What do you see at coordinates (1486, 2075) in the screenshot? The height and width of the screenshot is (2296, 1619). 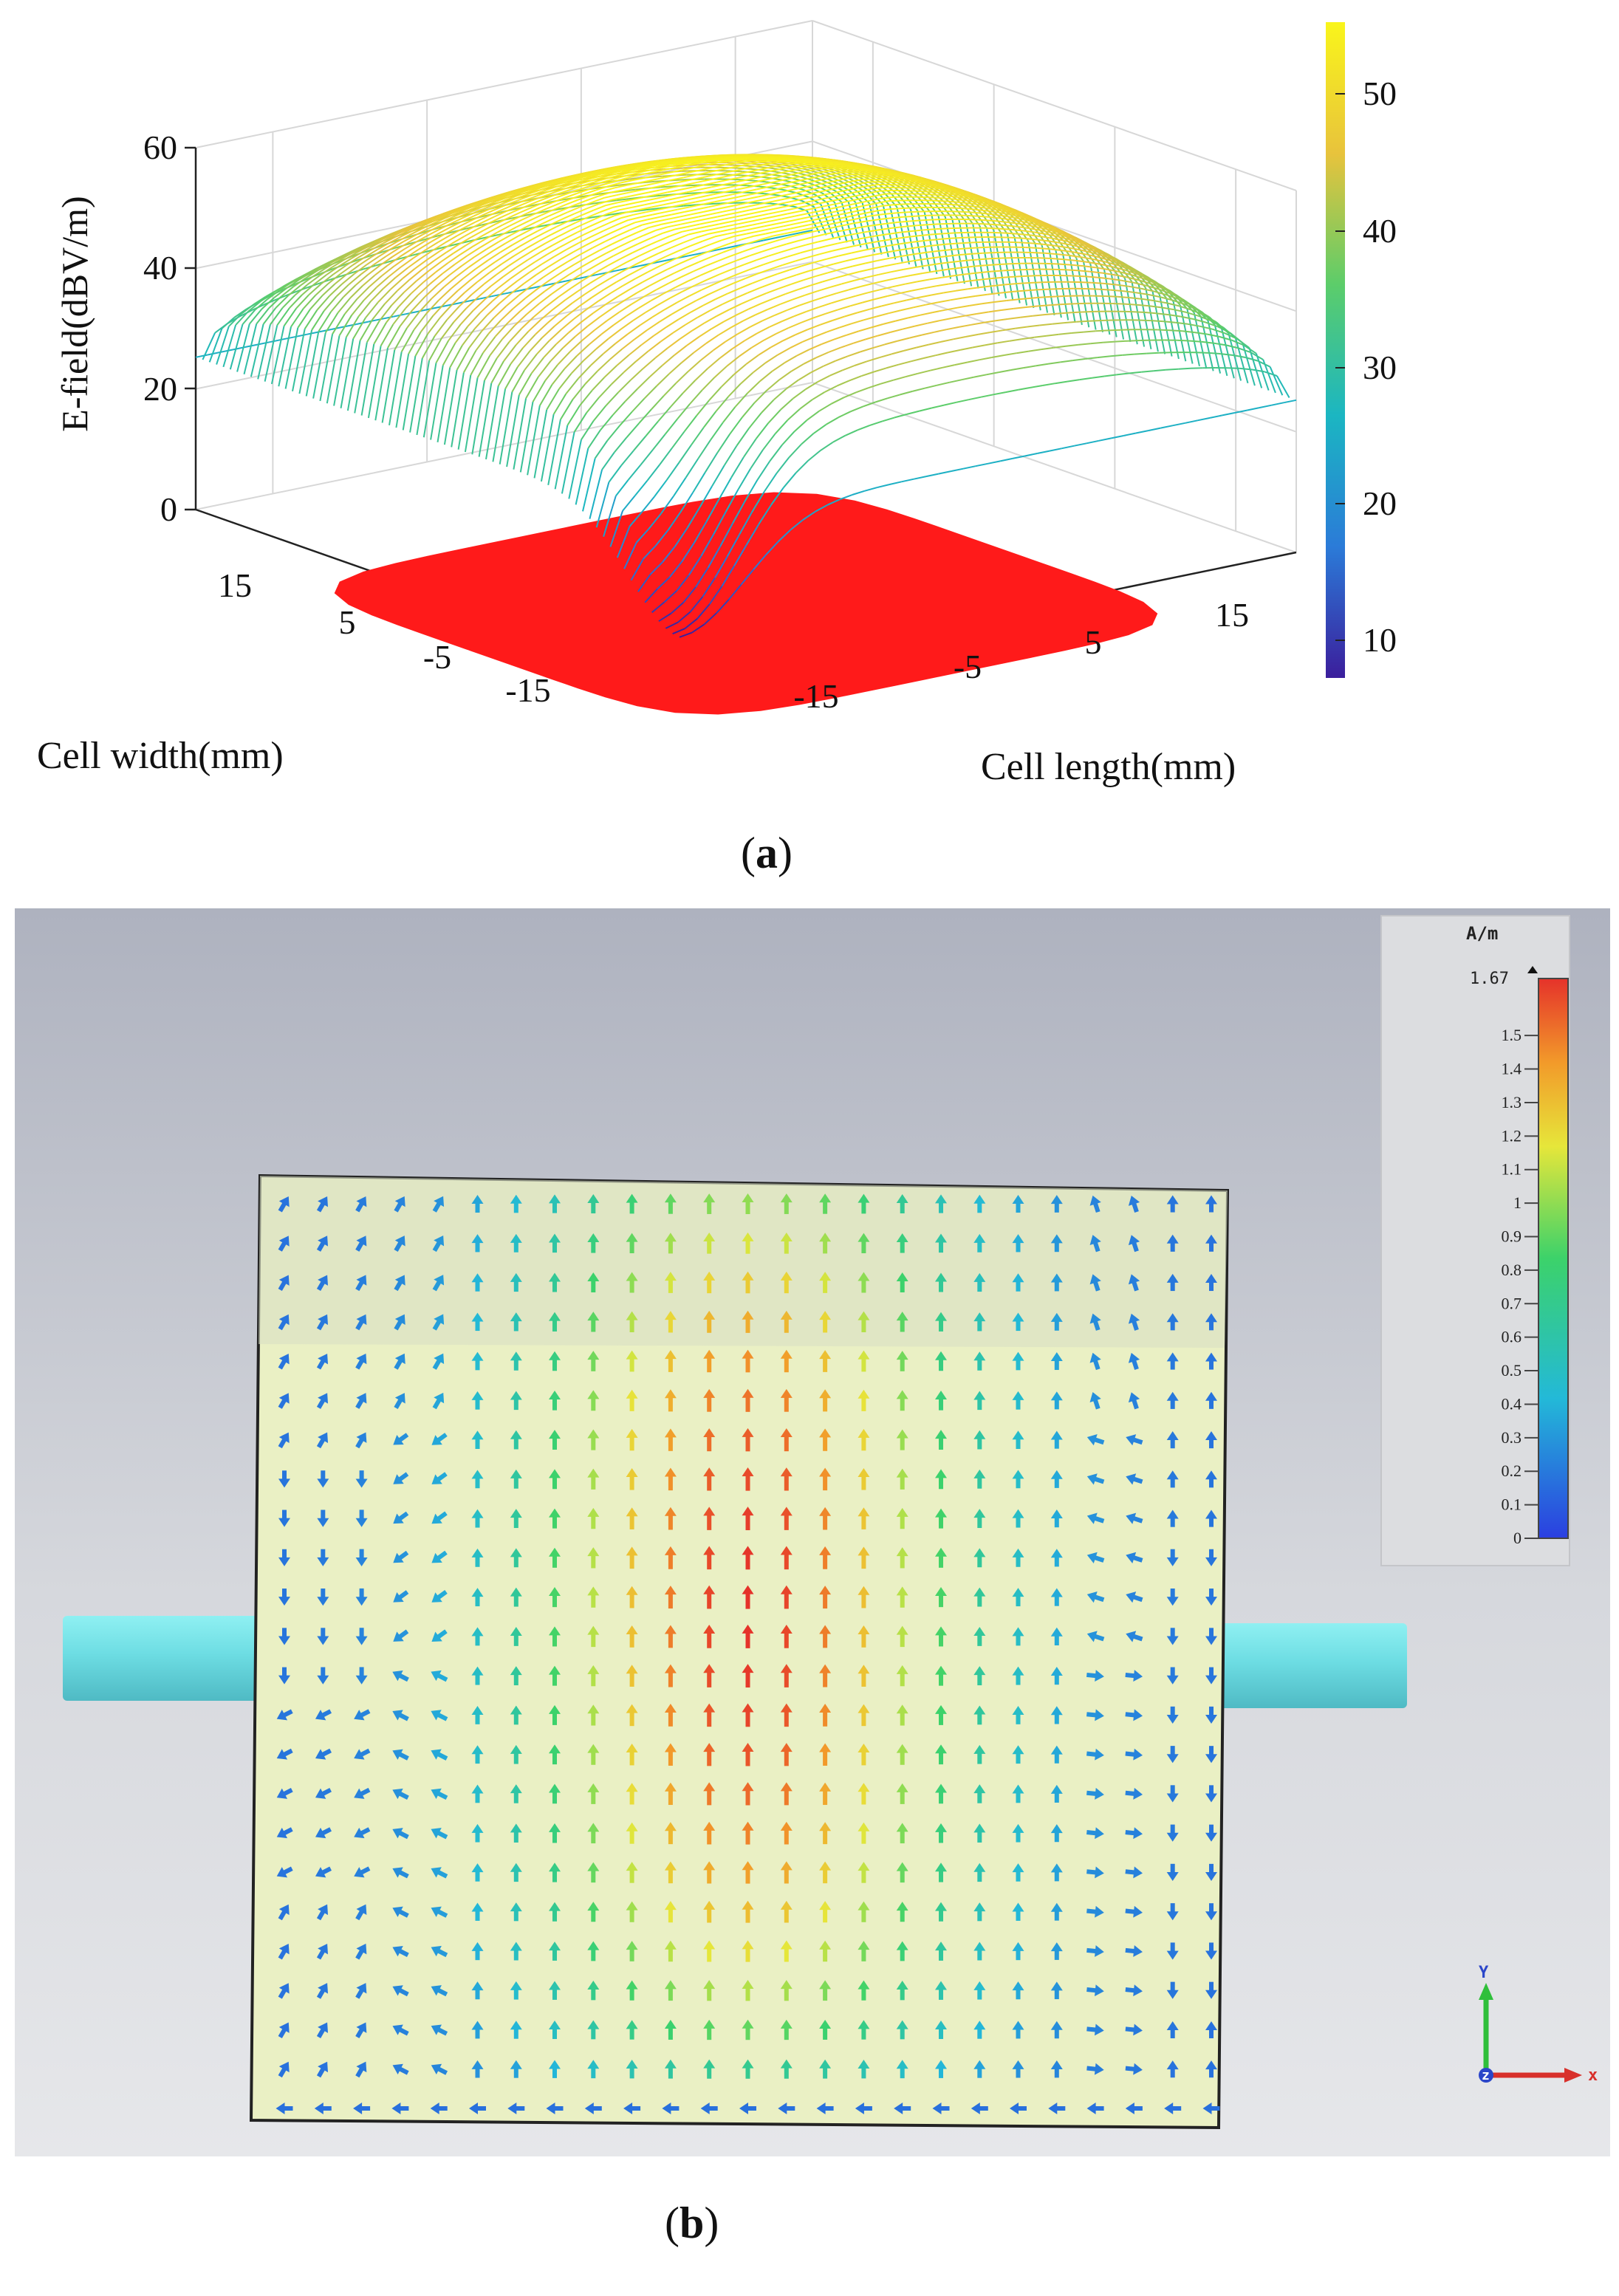 I see `axis-label-z: z` at bounding box center [1486, 2075].